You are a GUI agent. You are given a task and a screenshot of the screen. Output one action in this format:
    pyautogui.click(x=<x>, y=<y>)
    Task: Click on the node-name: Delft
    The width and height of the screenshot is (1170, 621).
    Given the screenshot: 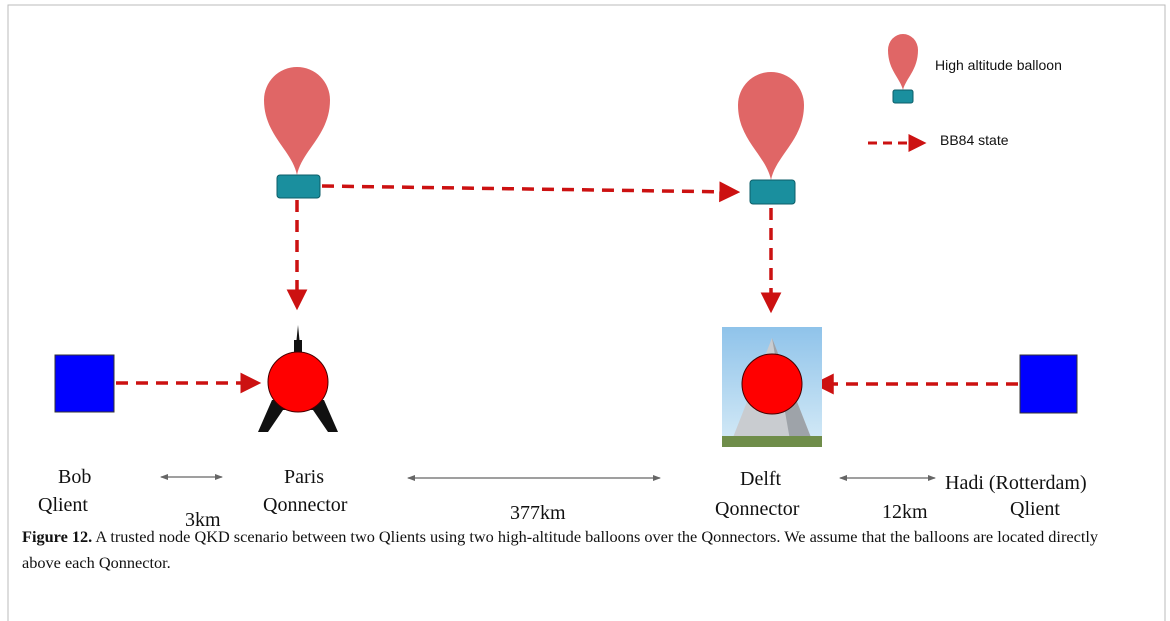 What is the action you would take?
    pyautogui.click(x=761, y=479)
    